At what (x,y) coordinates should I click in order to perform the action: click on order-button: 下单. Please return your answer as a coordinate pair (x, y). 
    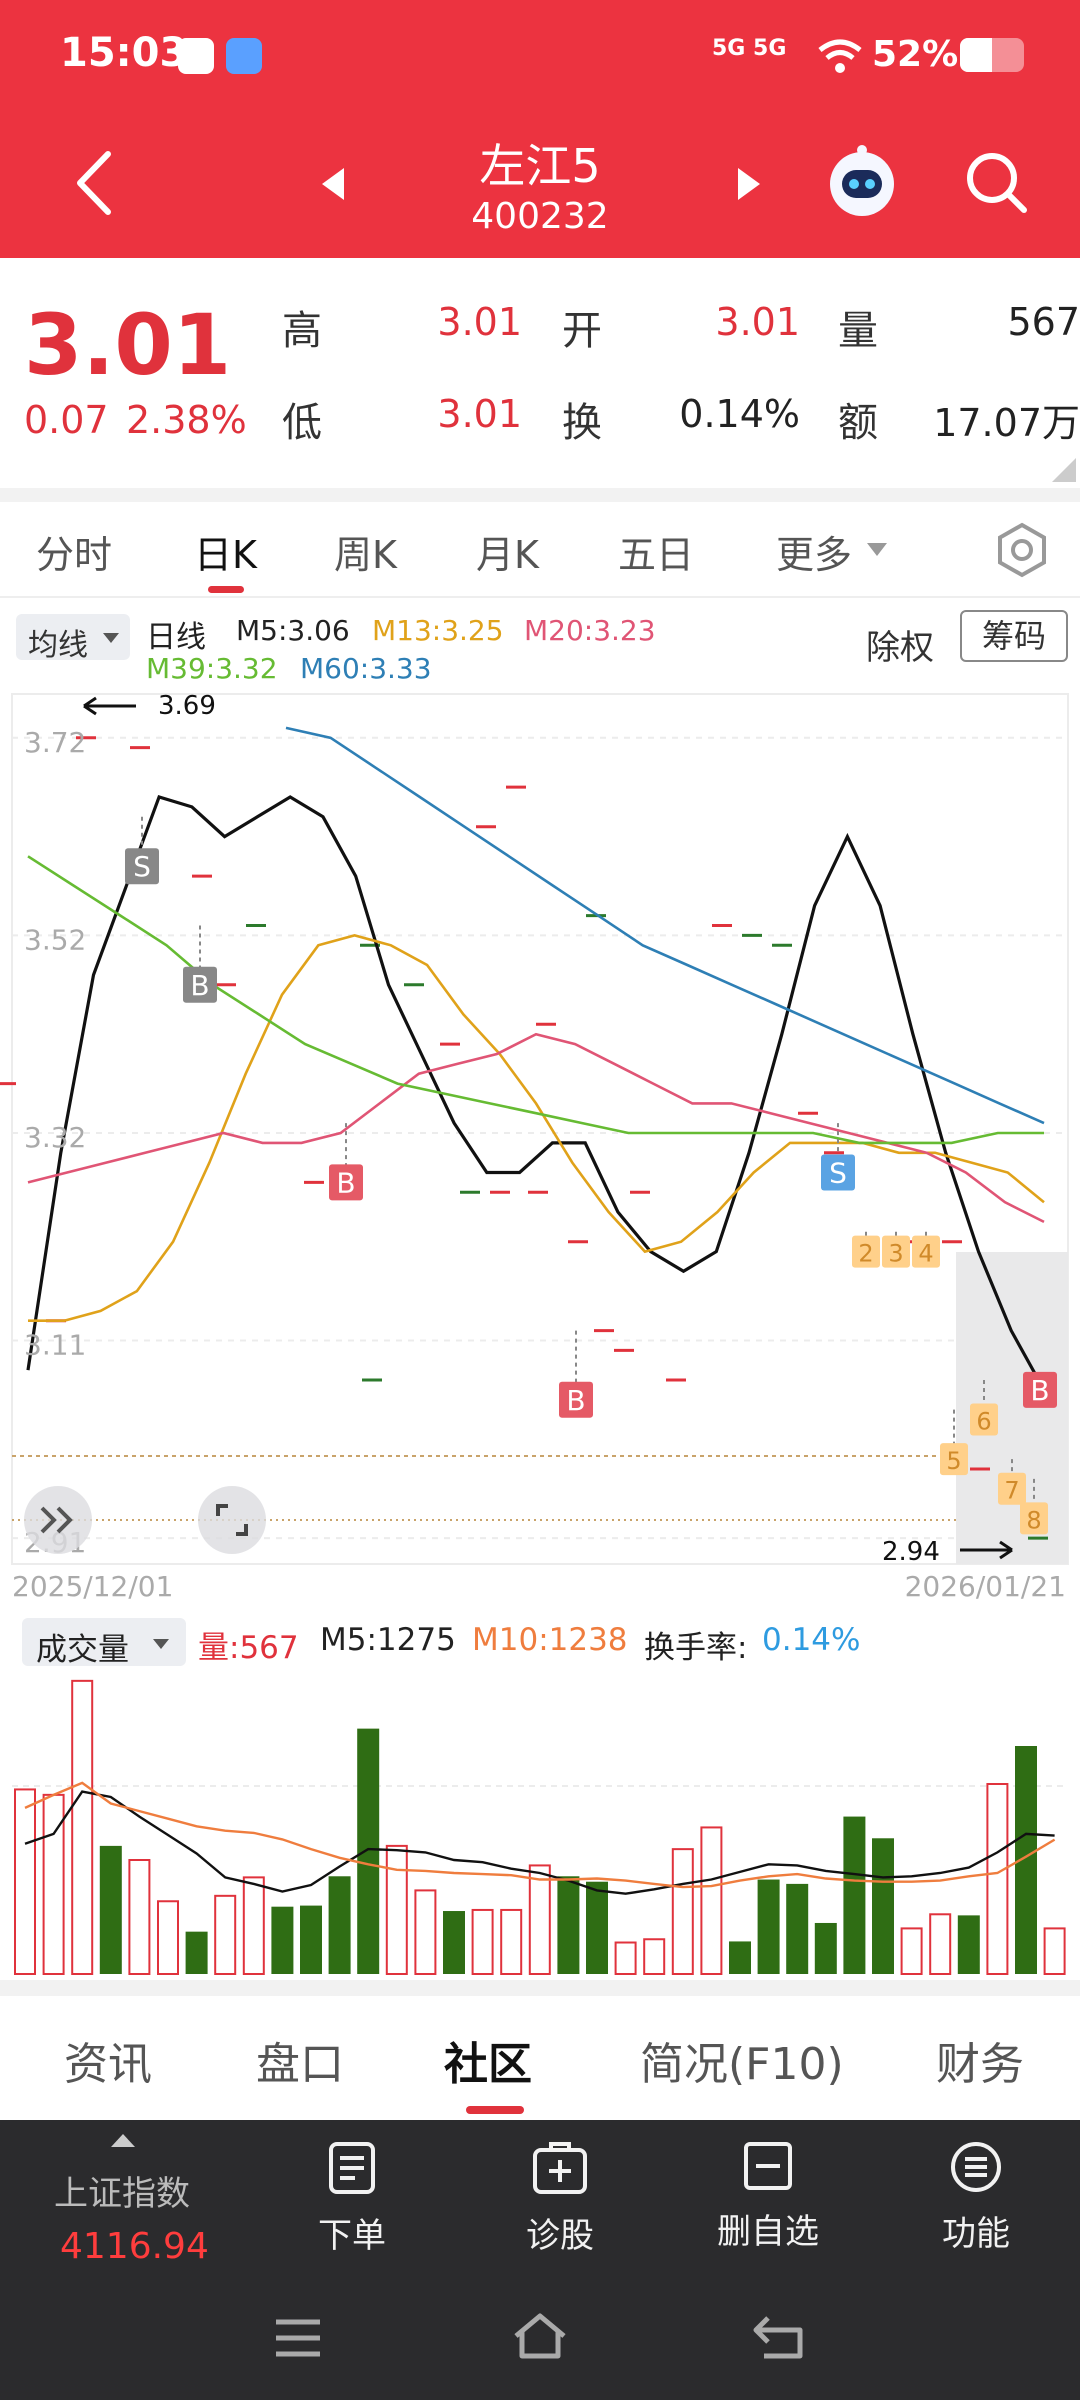
    Looking at the image, I should click on (352, 2198).